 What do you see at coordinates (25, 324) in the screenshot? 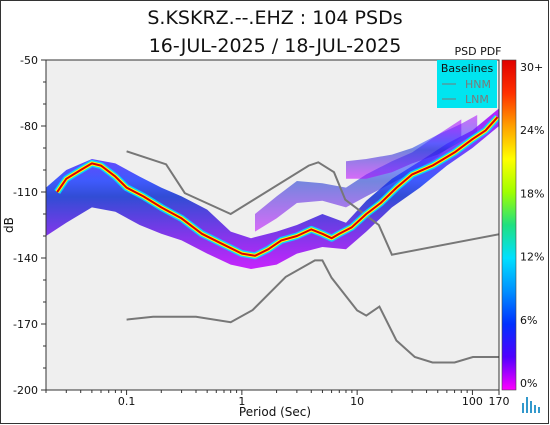
I see `y-tick-label: -170` at bounding box center [25, 324].